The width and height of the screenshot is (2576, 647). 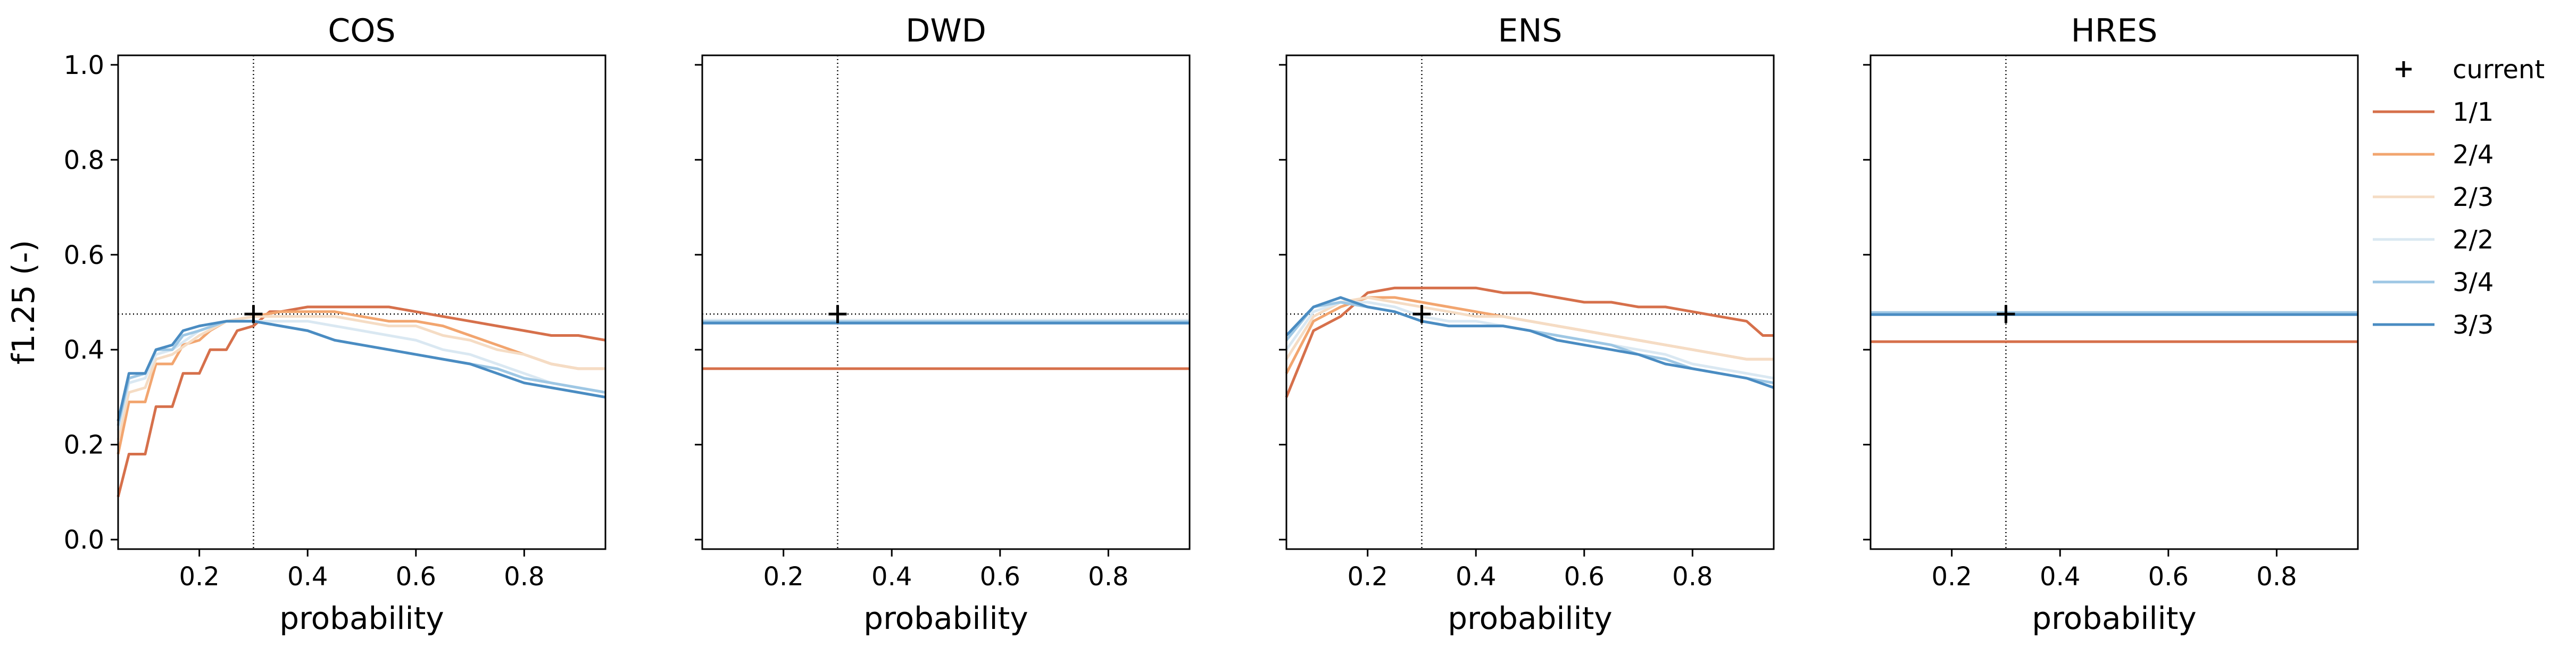 I want to click on panel-cos-frame, so click(x=361, y=302).